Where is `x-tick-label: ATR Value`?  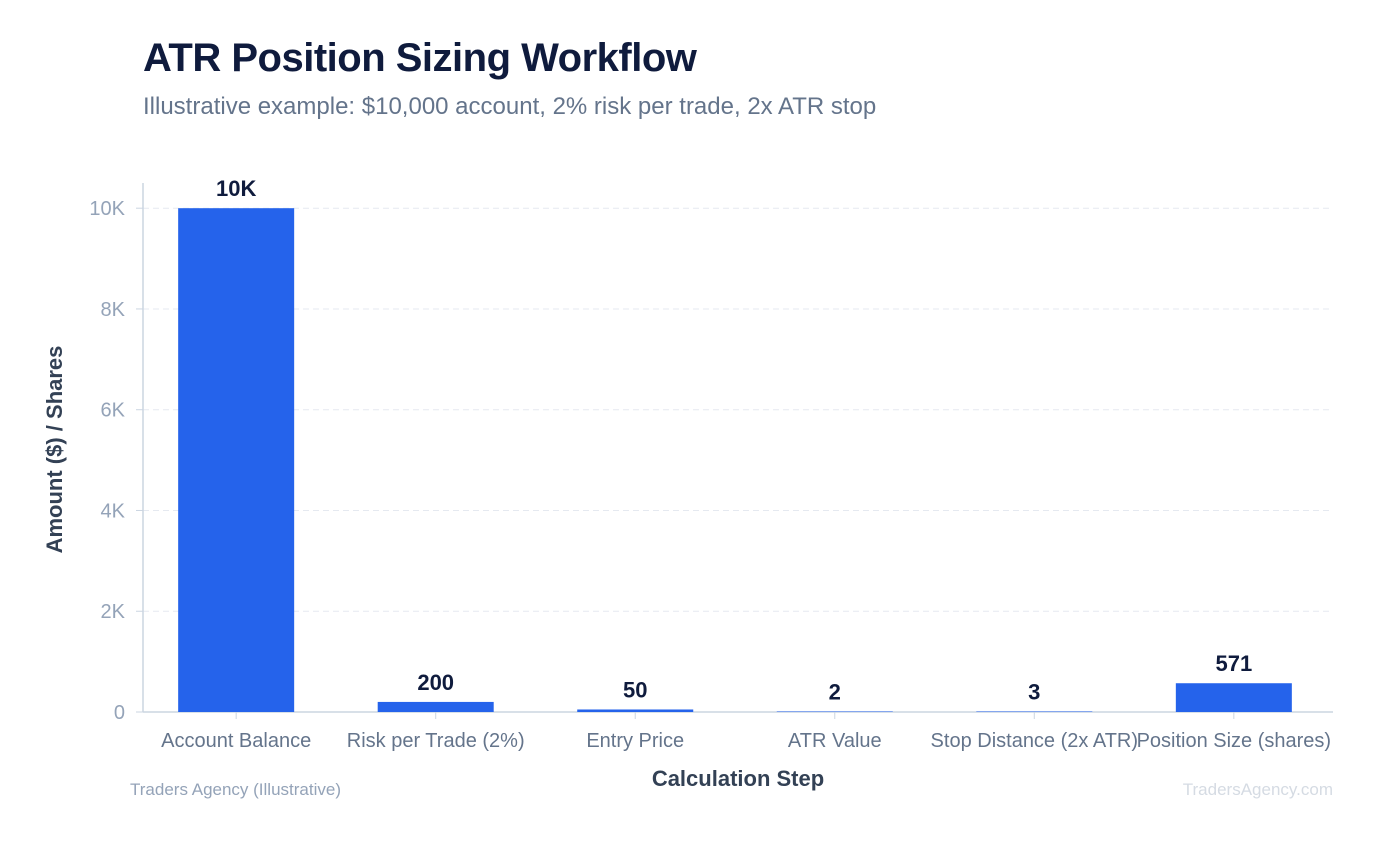 x-tick-label: ATR Value is located at coordinates (835, 741).